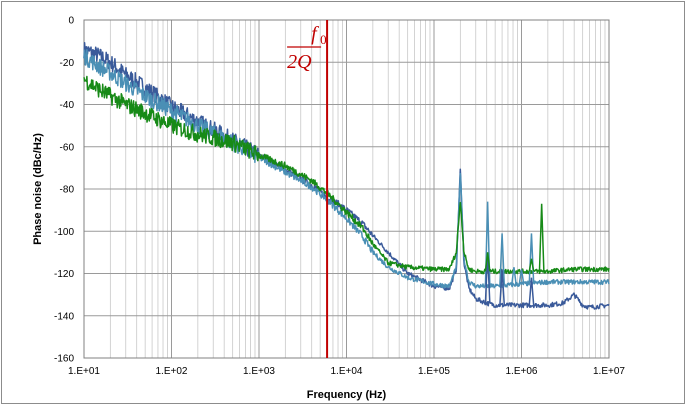 This screenshot has width=688, height=407. I want to click on y-tick-label: -100, so click(64, 232).